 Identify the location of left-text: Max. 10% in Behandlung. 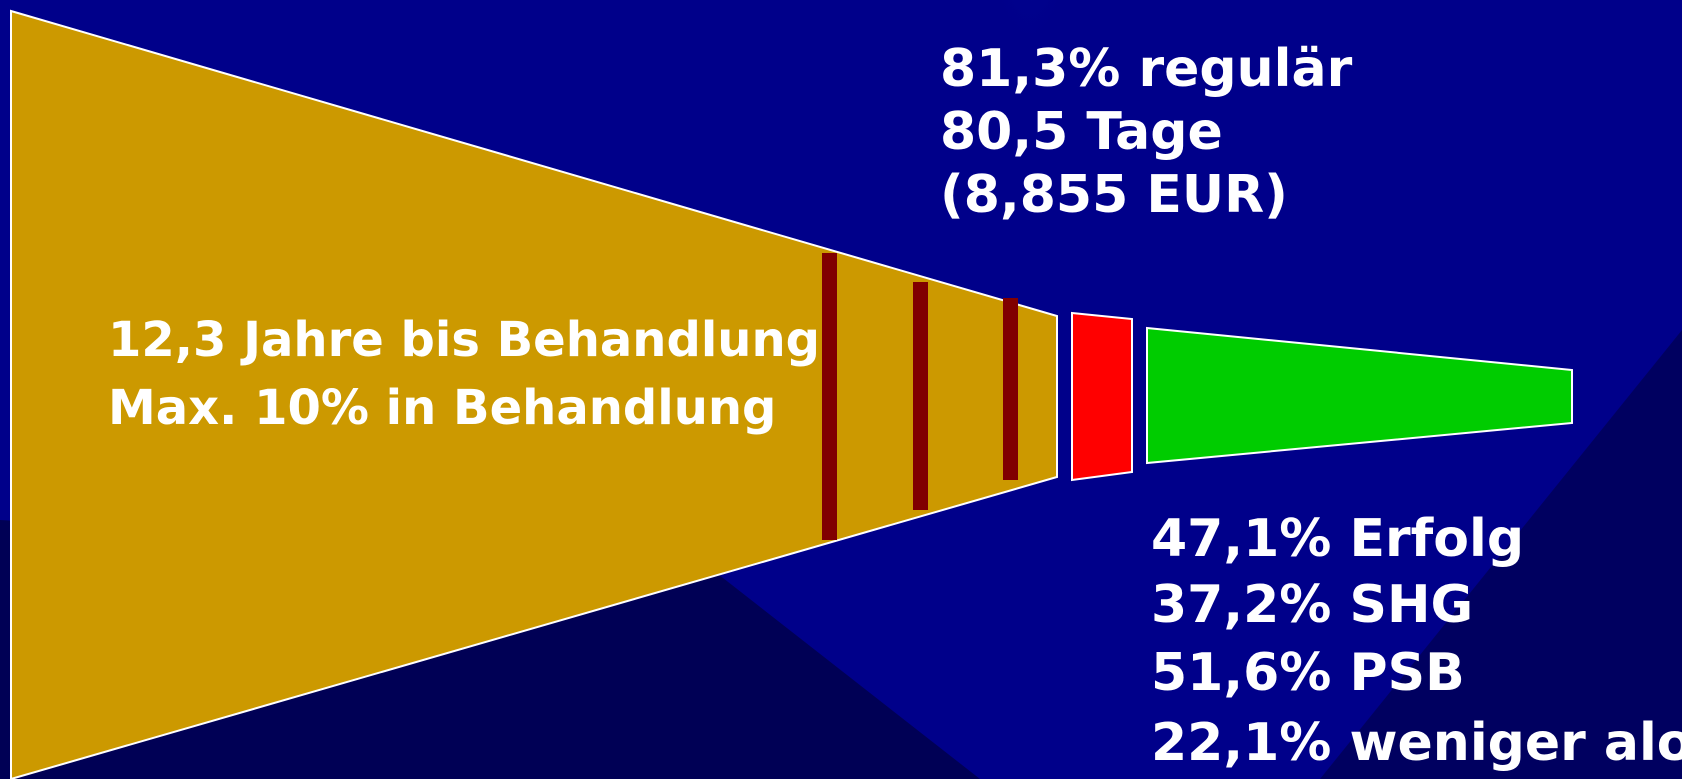
(442, 408).